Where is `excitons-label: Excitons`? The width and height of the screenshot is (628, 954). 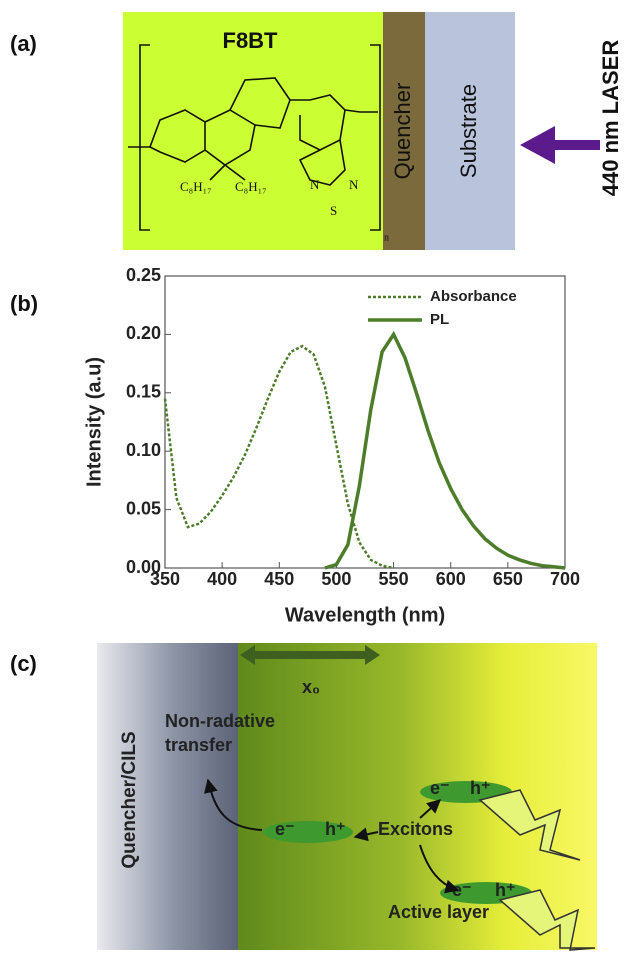
excitons-label: Excitons is located at coordinates (415, 829).